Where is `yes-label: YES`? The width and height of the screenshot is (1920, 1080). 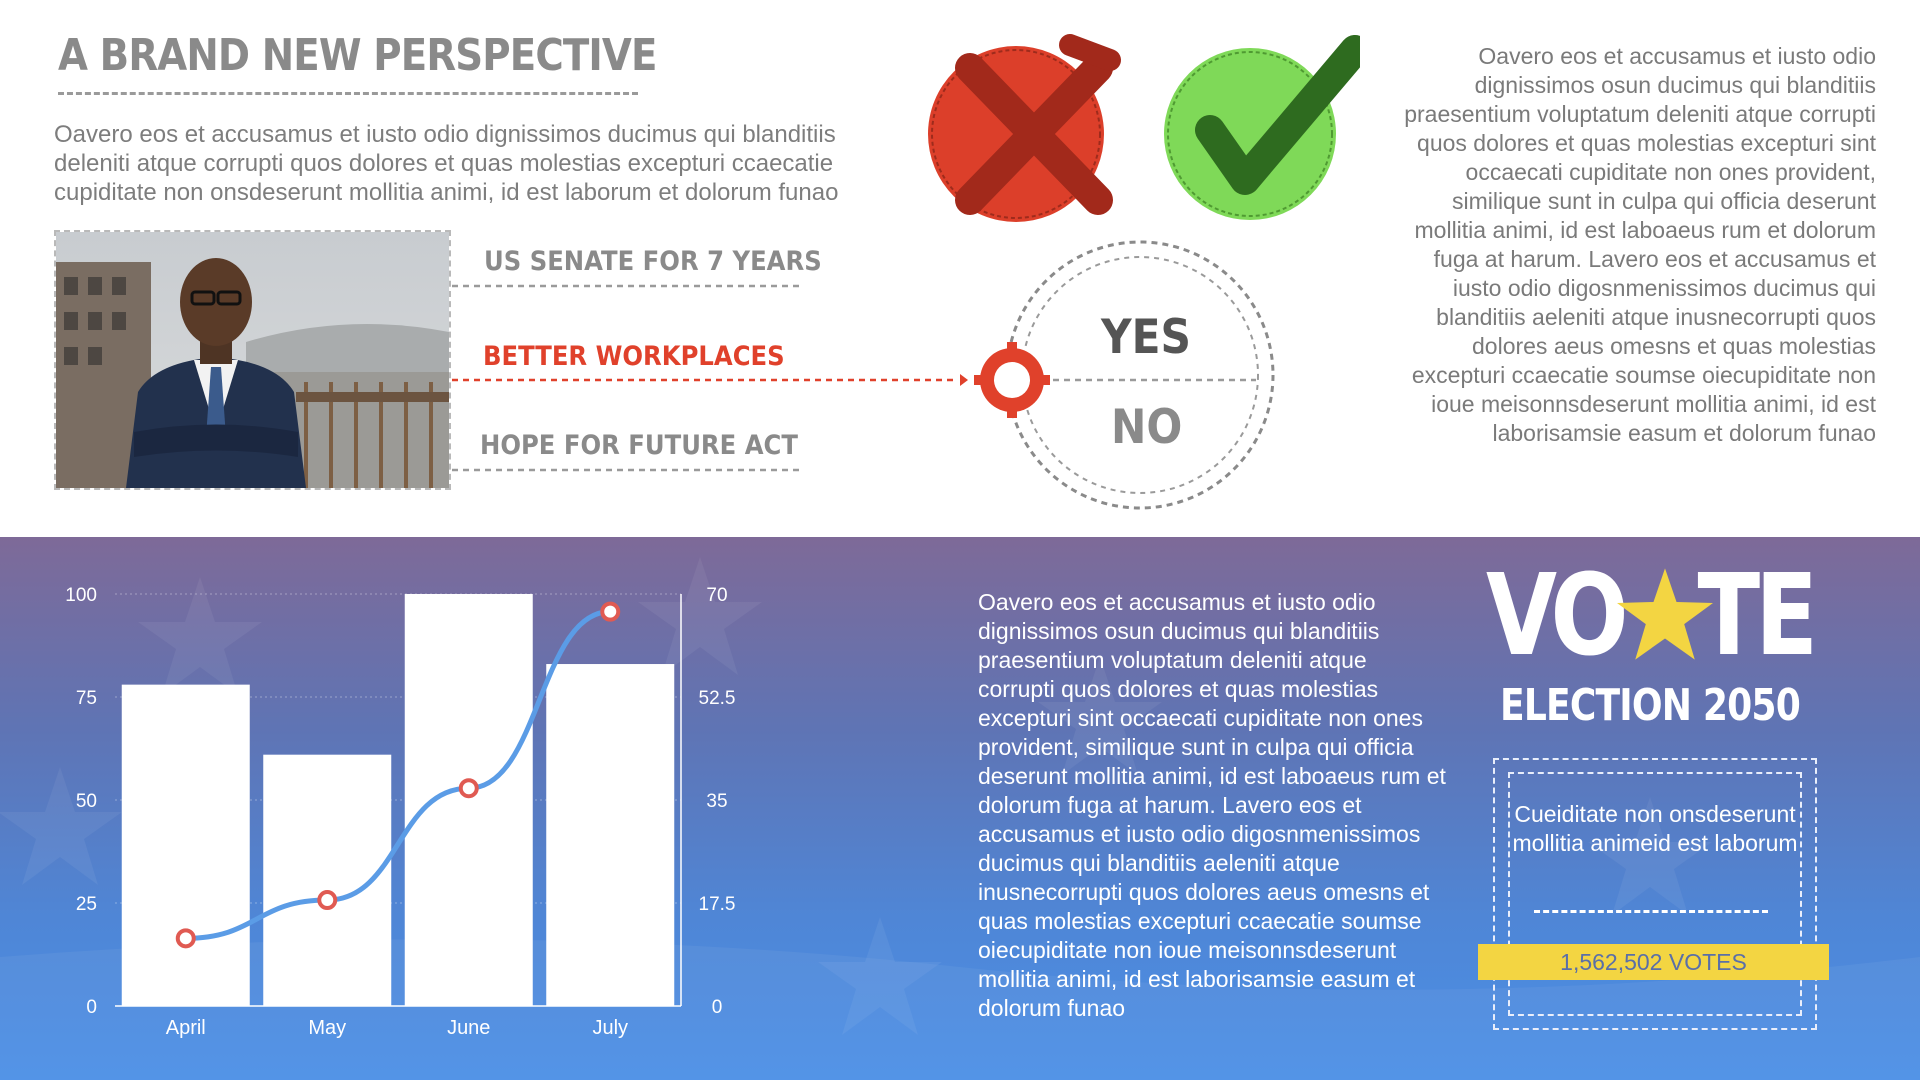 yes-label: YES is located at coordinates (1146, 337).